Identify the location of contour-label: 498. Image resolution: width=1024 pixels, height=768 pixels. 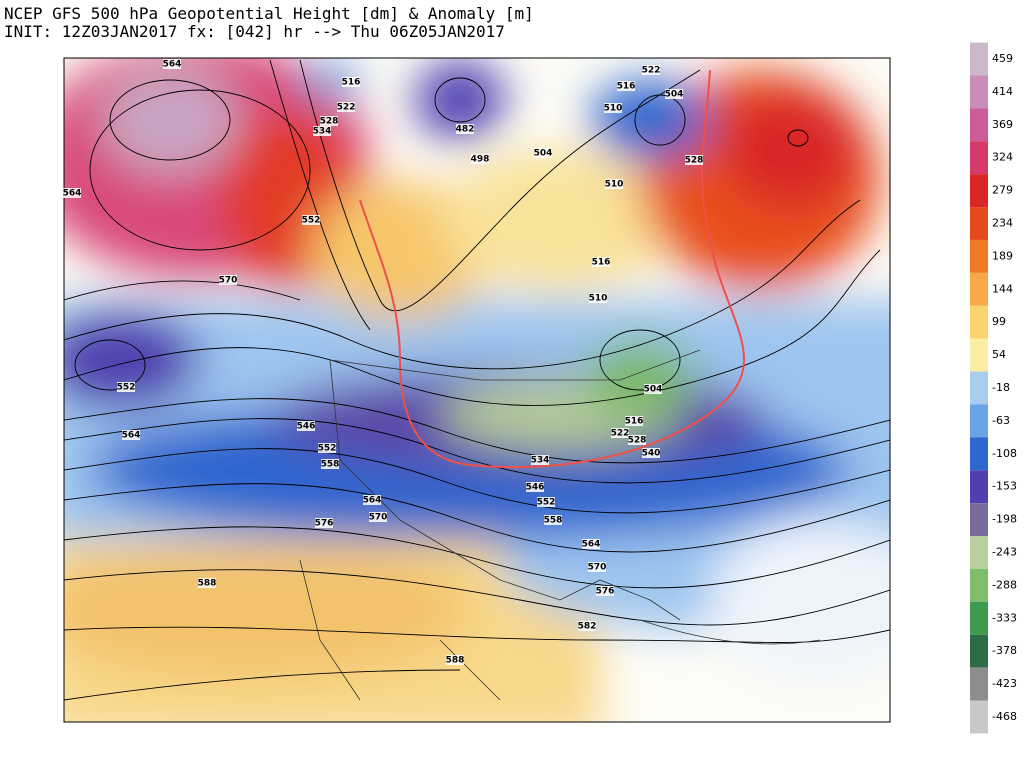
(480, 160).